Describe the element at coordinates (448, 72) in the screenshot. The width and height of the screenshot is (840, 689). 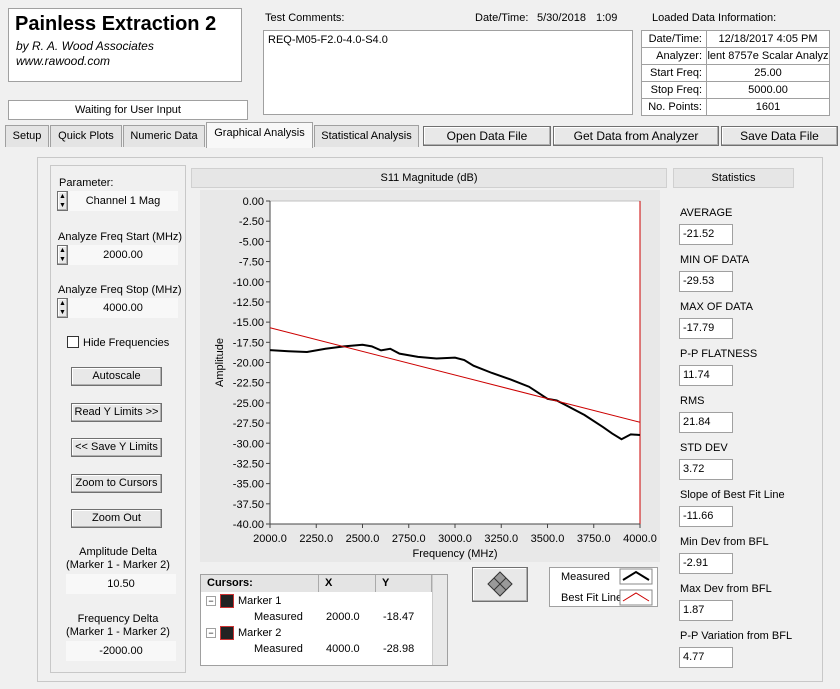
I see `comments-text: REQ-M05-F2.0-4.0-S4.0` at that location.